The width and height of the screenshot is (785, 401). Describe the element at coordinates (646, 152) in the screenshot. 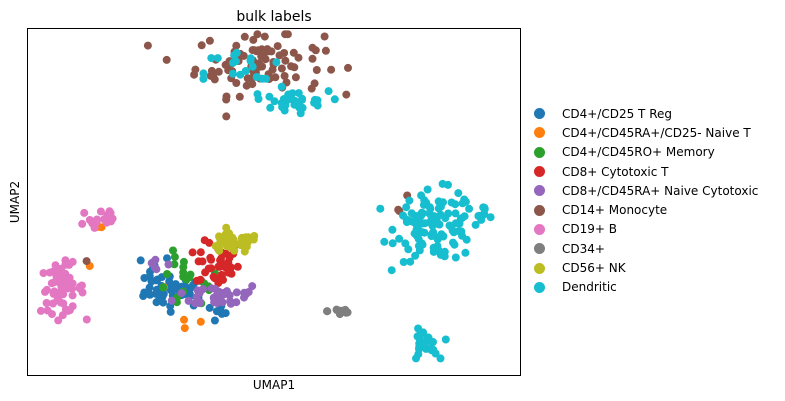

I see `legend-item: CD4+/CD45RO+ Memory` at that location.